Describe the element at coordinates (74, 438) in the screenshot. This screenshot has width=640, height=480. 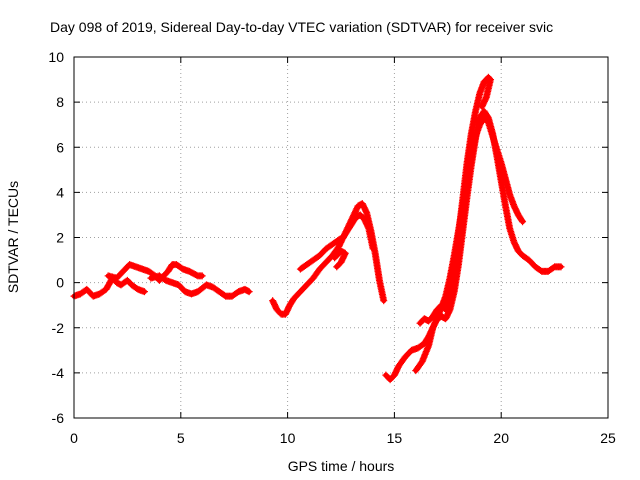
I see `x-tick-label: 0` at that location.